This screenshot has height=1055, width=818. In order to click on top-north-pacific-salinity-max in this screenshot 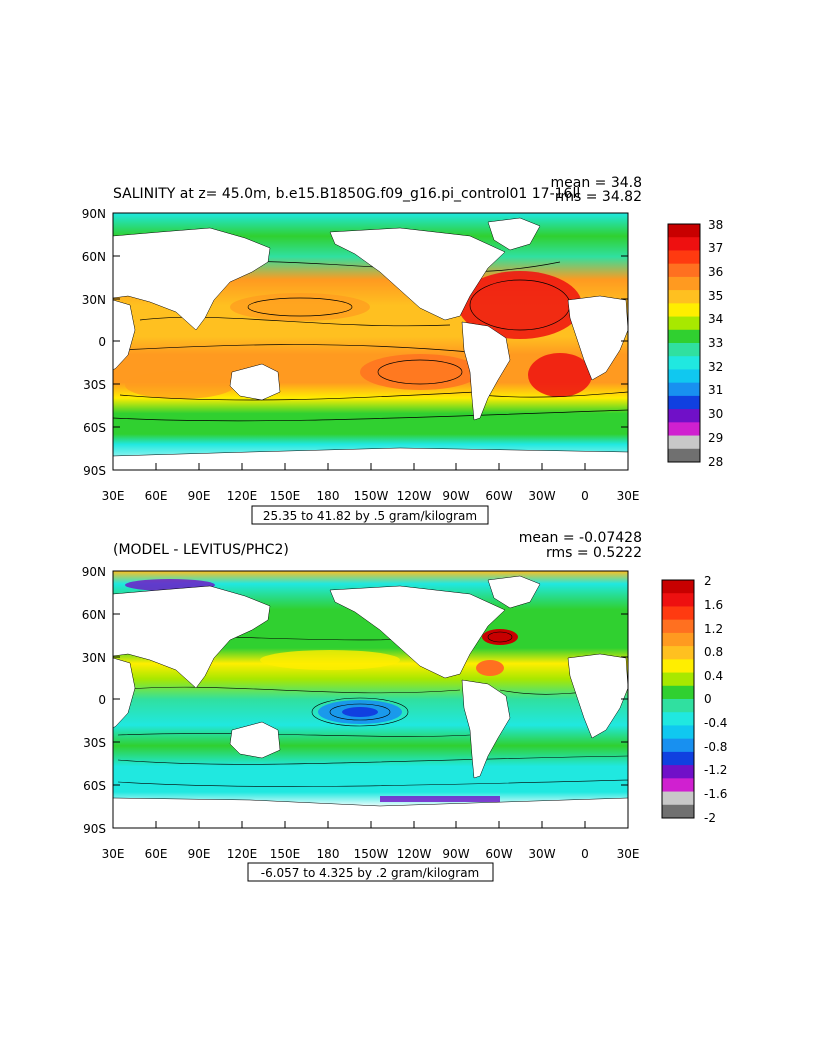, I will do `click(300, 307)`.